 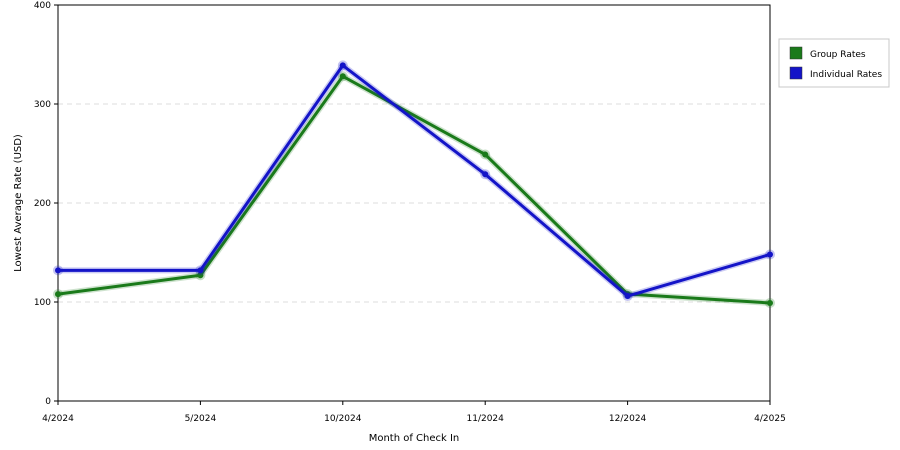 What do you see at coordinates (42, 204) in the screenshot?
I see `y-tick-label: 200` at bounding box center [42, 204].